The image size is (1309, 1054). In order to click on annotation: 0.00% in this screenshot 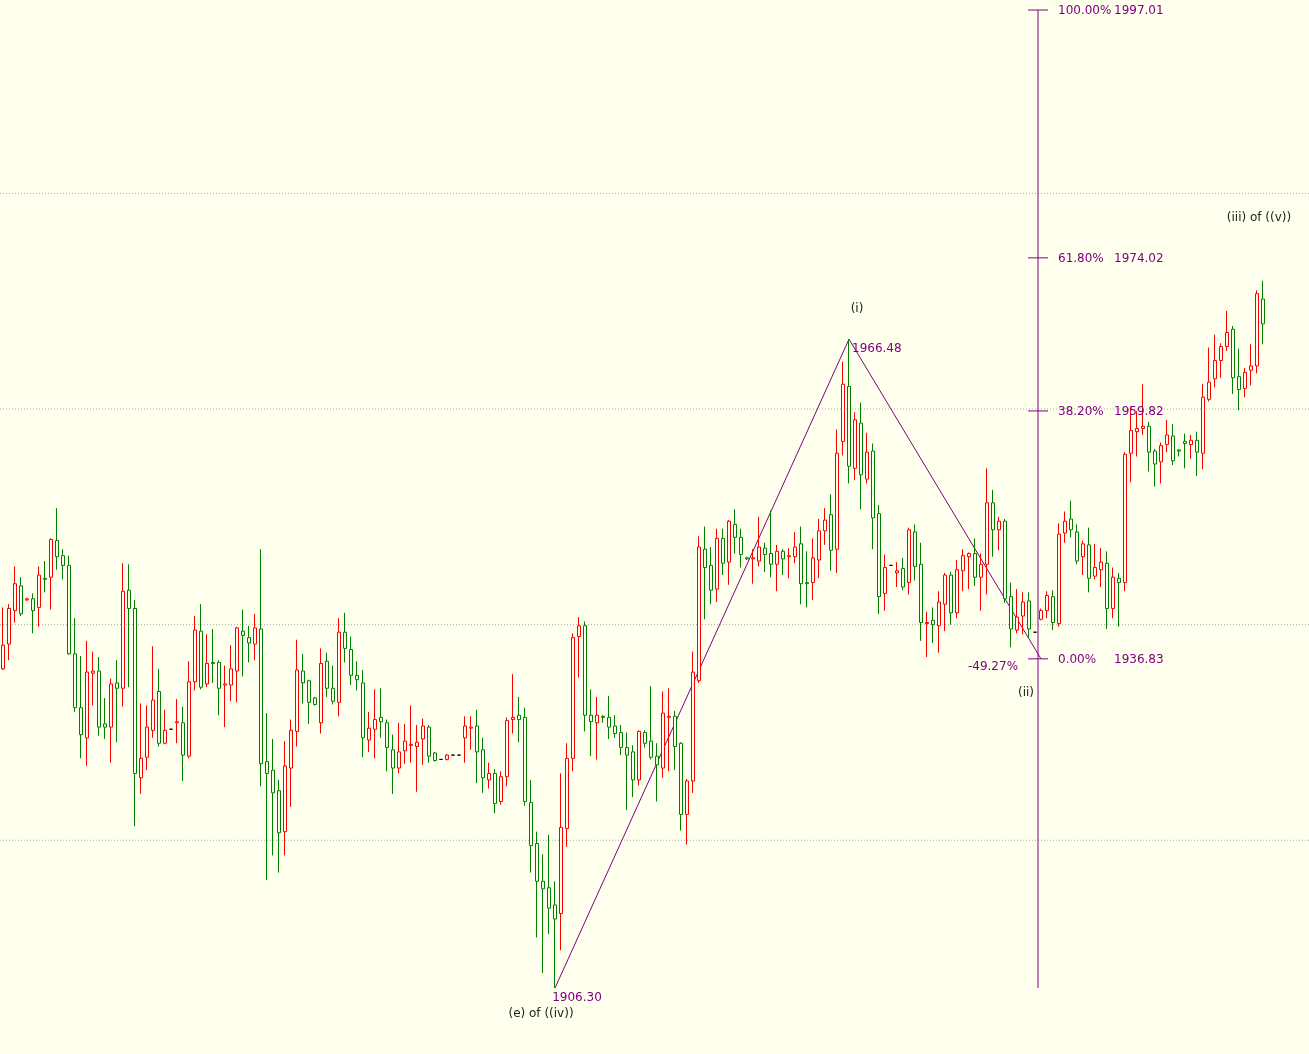, I will do `click(1077, 658)`.